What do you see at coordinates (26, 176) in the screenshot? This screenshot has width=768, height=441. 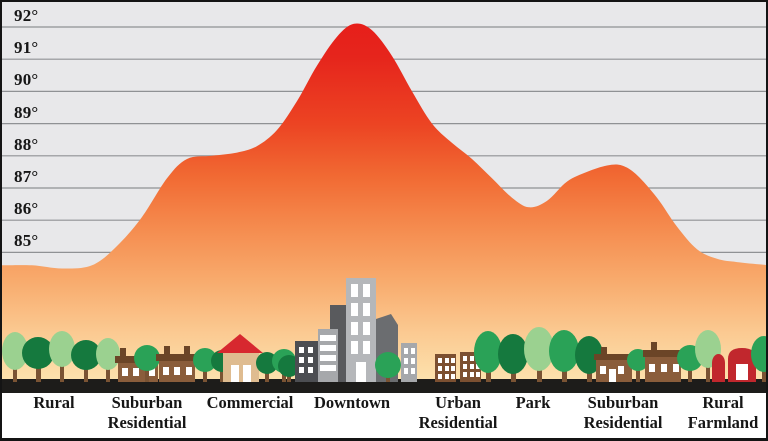 I see `y-axis-label-87: 87°` at bounding box center [26, 176].